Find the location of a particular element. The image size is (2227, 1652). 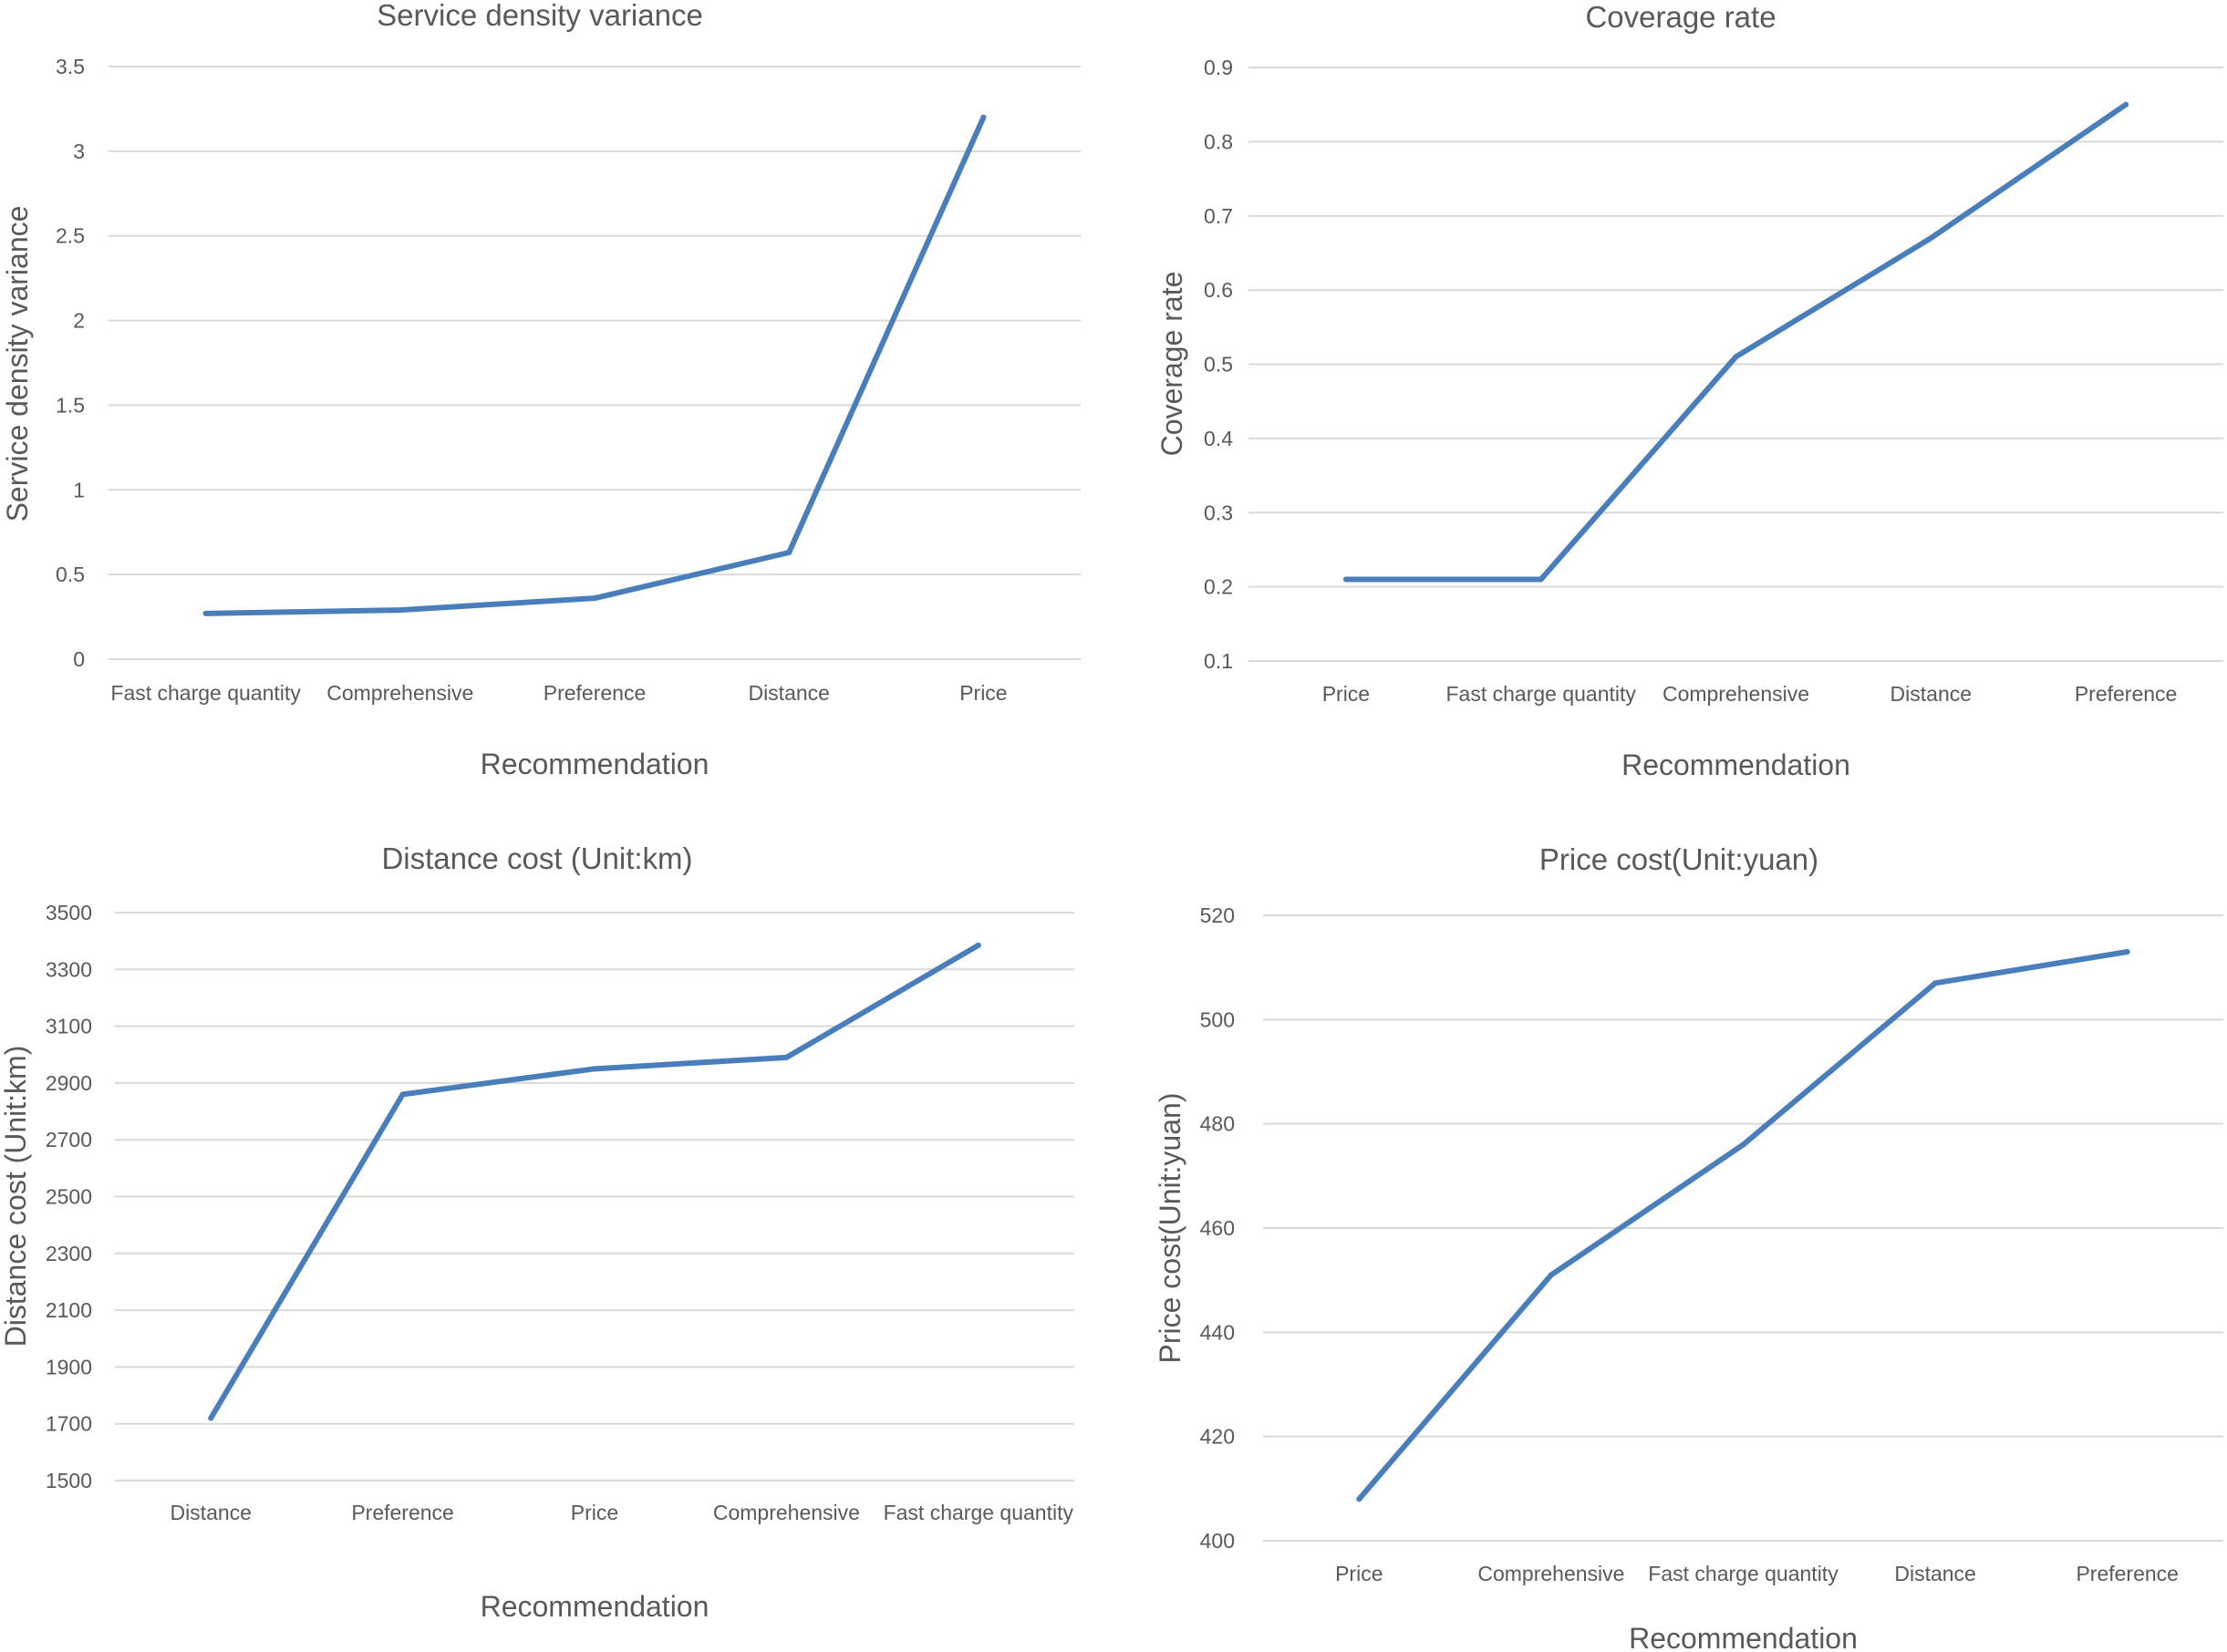

y-tick-label: 0.3 is located at coordinates (1219, 512).